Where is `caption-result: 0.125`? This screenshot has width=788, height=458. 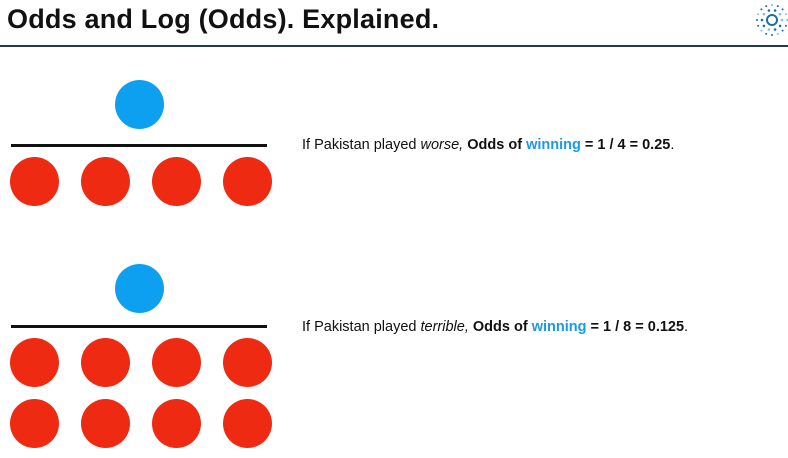 caption-result: 0.125 is located at coordinates (666, 327).